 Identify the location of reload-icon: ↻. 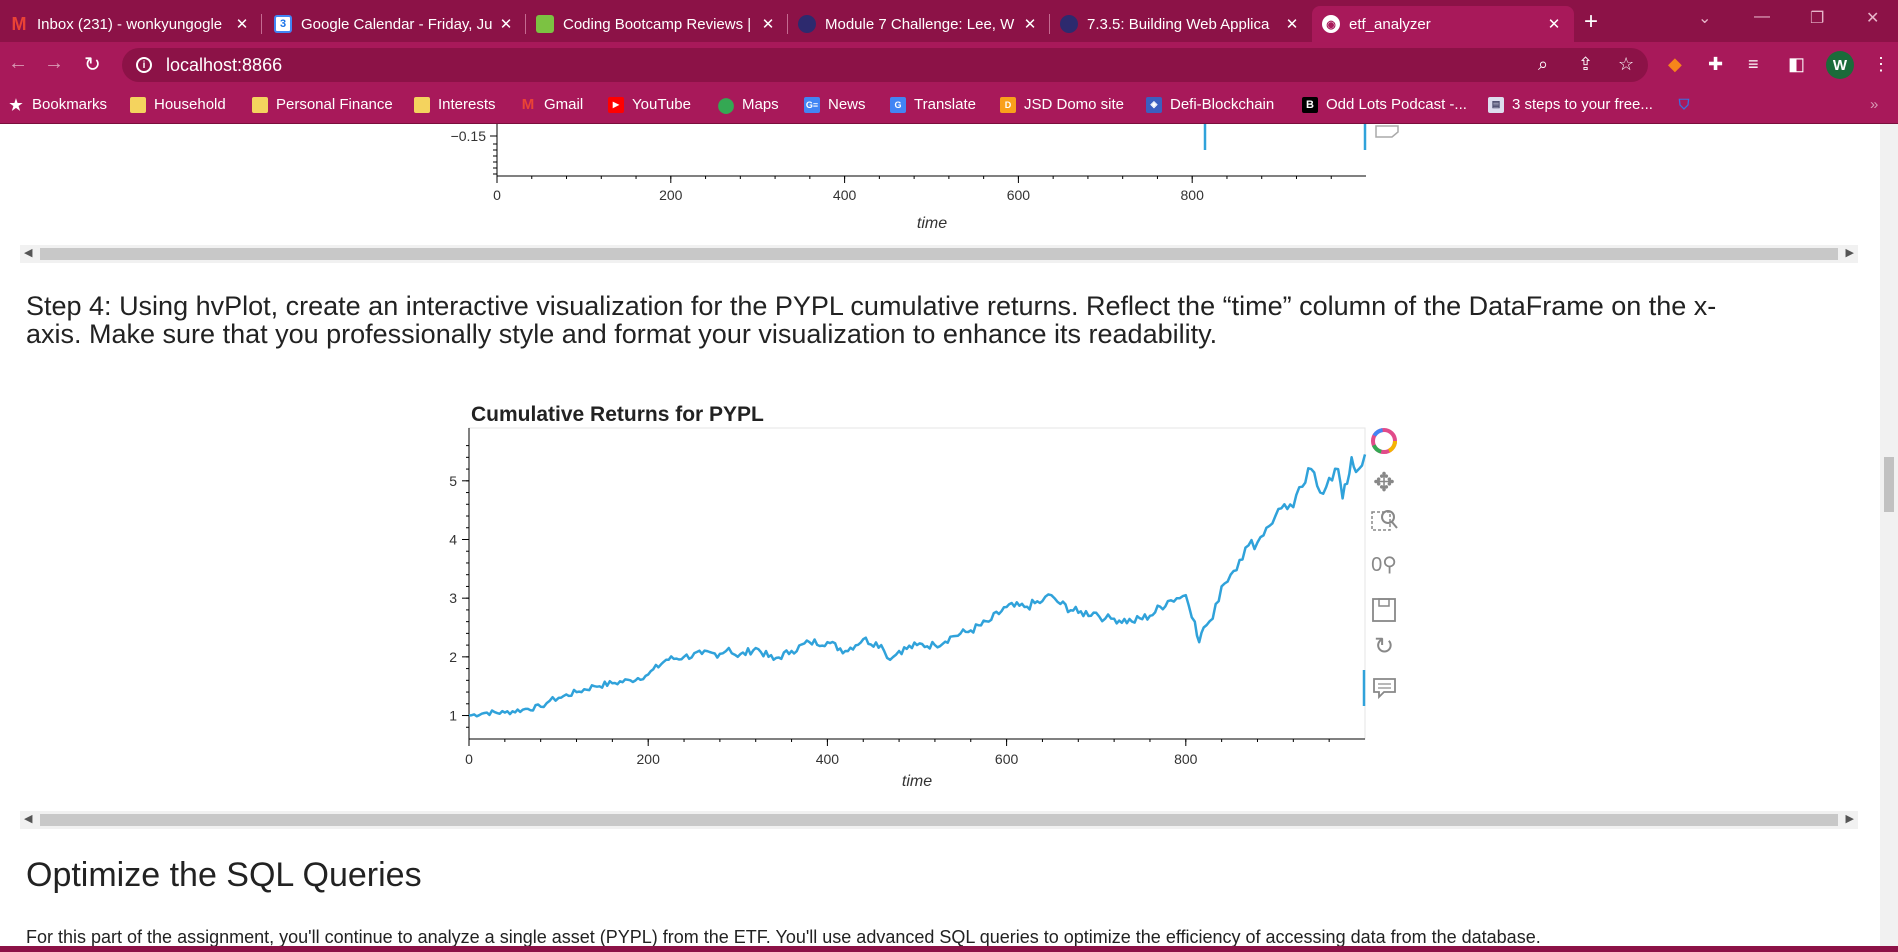
(92, 65).